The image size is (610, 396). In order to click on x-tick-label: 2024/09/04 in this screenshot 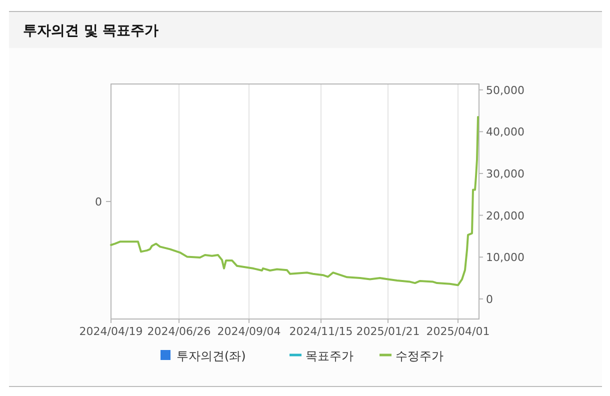, I will do `click(249, 331)`.